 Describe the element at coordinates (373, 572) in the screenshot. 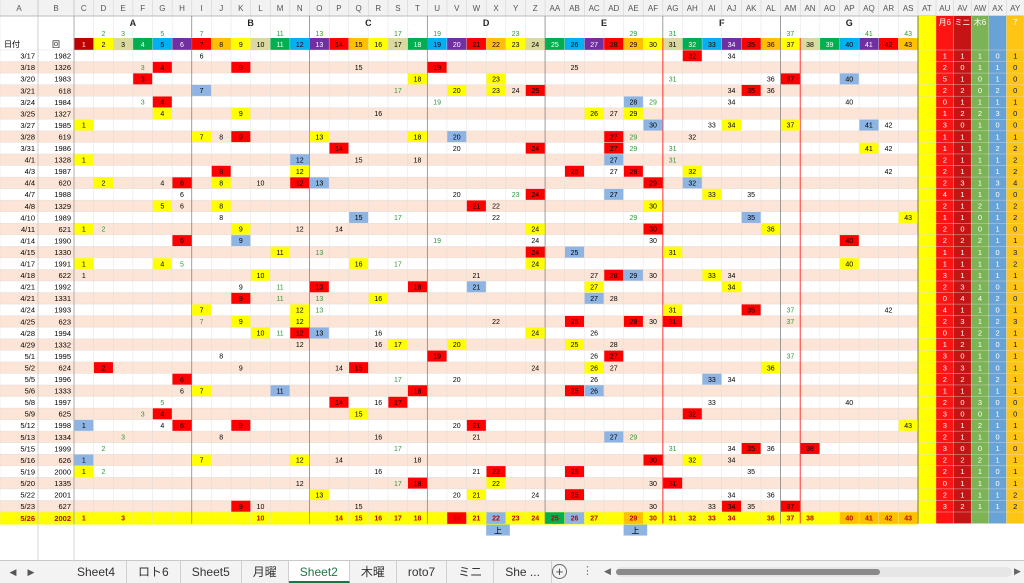

I see `tab-thursday: 木曜` at that location.